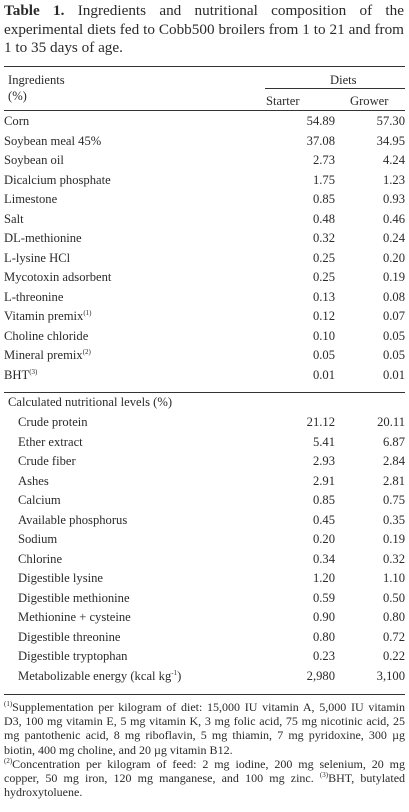 The height and width of the screenshot is (812, 409). I want to click on table-row: Methionine + cysteine 0.90 0.80, so click(204, 618).